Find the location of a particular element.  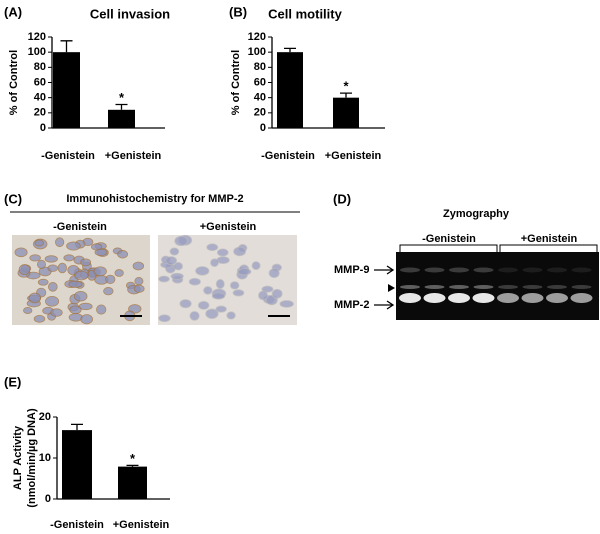

y-tick-label: 100 is located at coordinates (257, 52).